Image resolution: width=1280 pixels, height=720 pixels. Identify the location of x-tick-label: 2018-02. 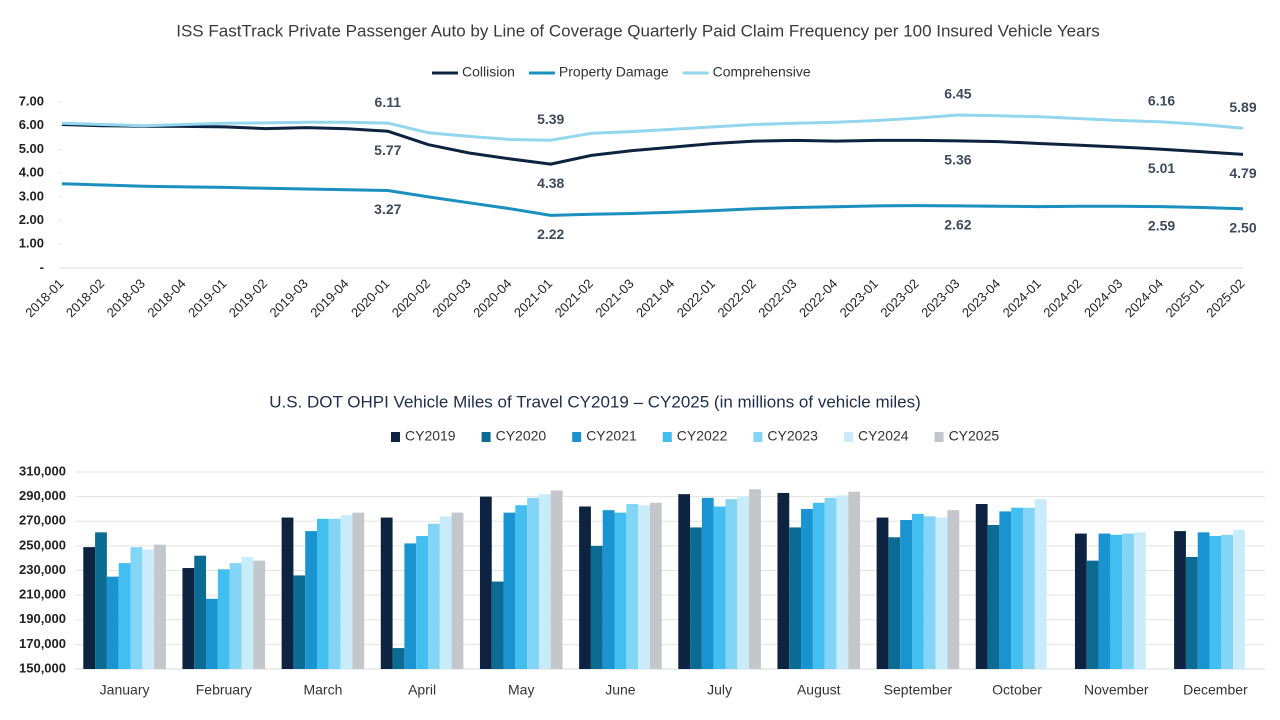
(85, 298).